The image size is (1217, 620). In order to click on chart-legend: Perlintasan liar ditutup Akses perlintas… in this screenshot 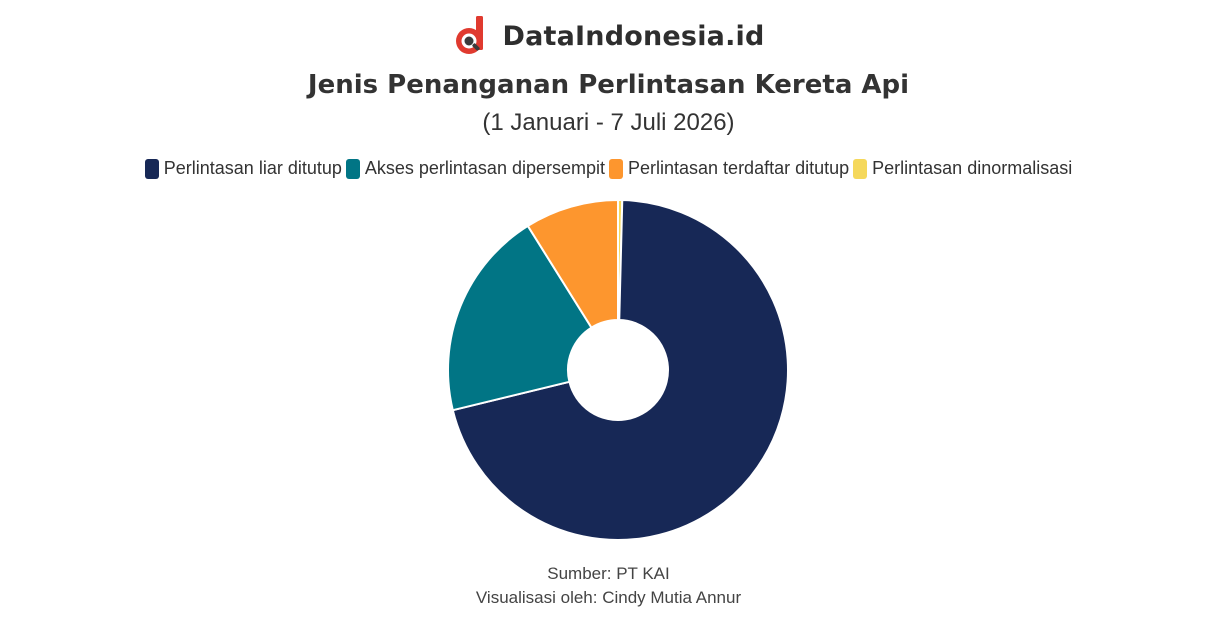, I will do `click(608, 168)`.